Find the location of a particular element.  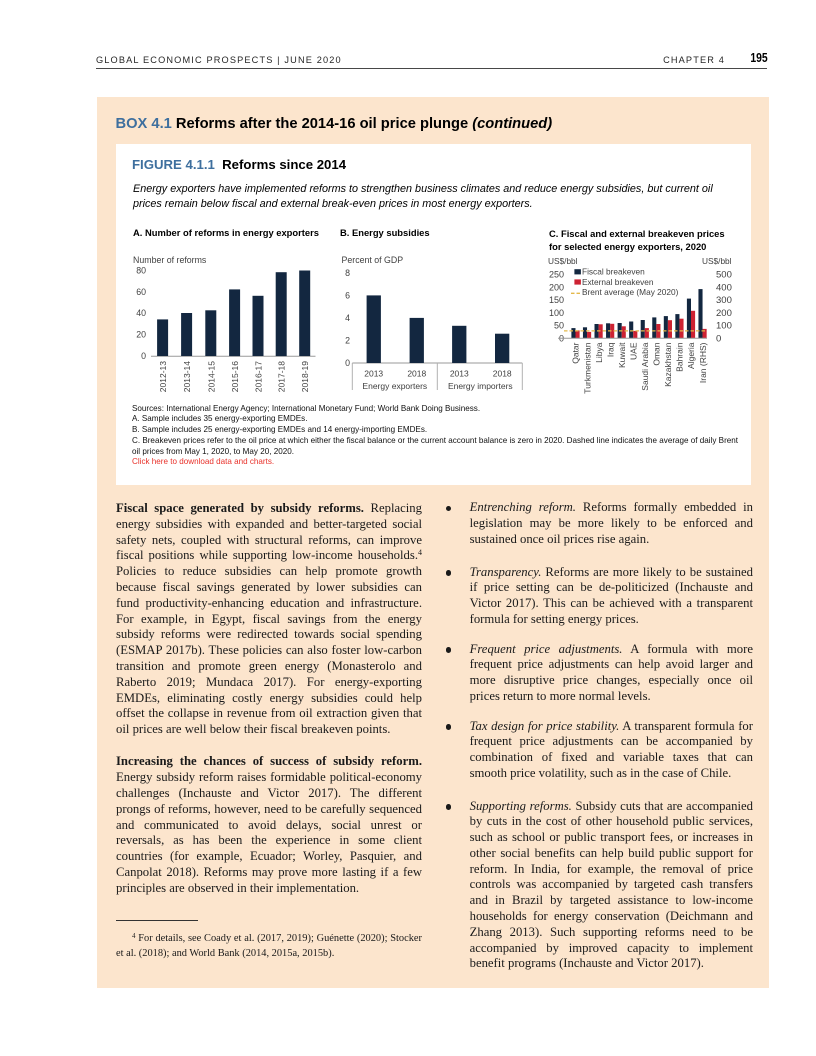

svg-text: Turkmenistan is located at coordinates (587, 367).